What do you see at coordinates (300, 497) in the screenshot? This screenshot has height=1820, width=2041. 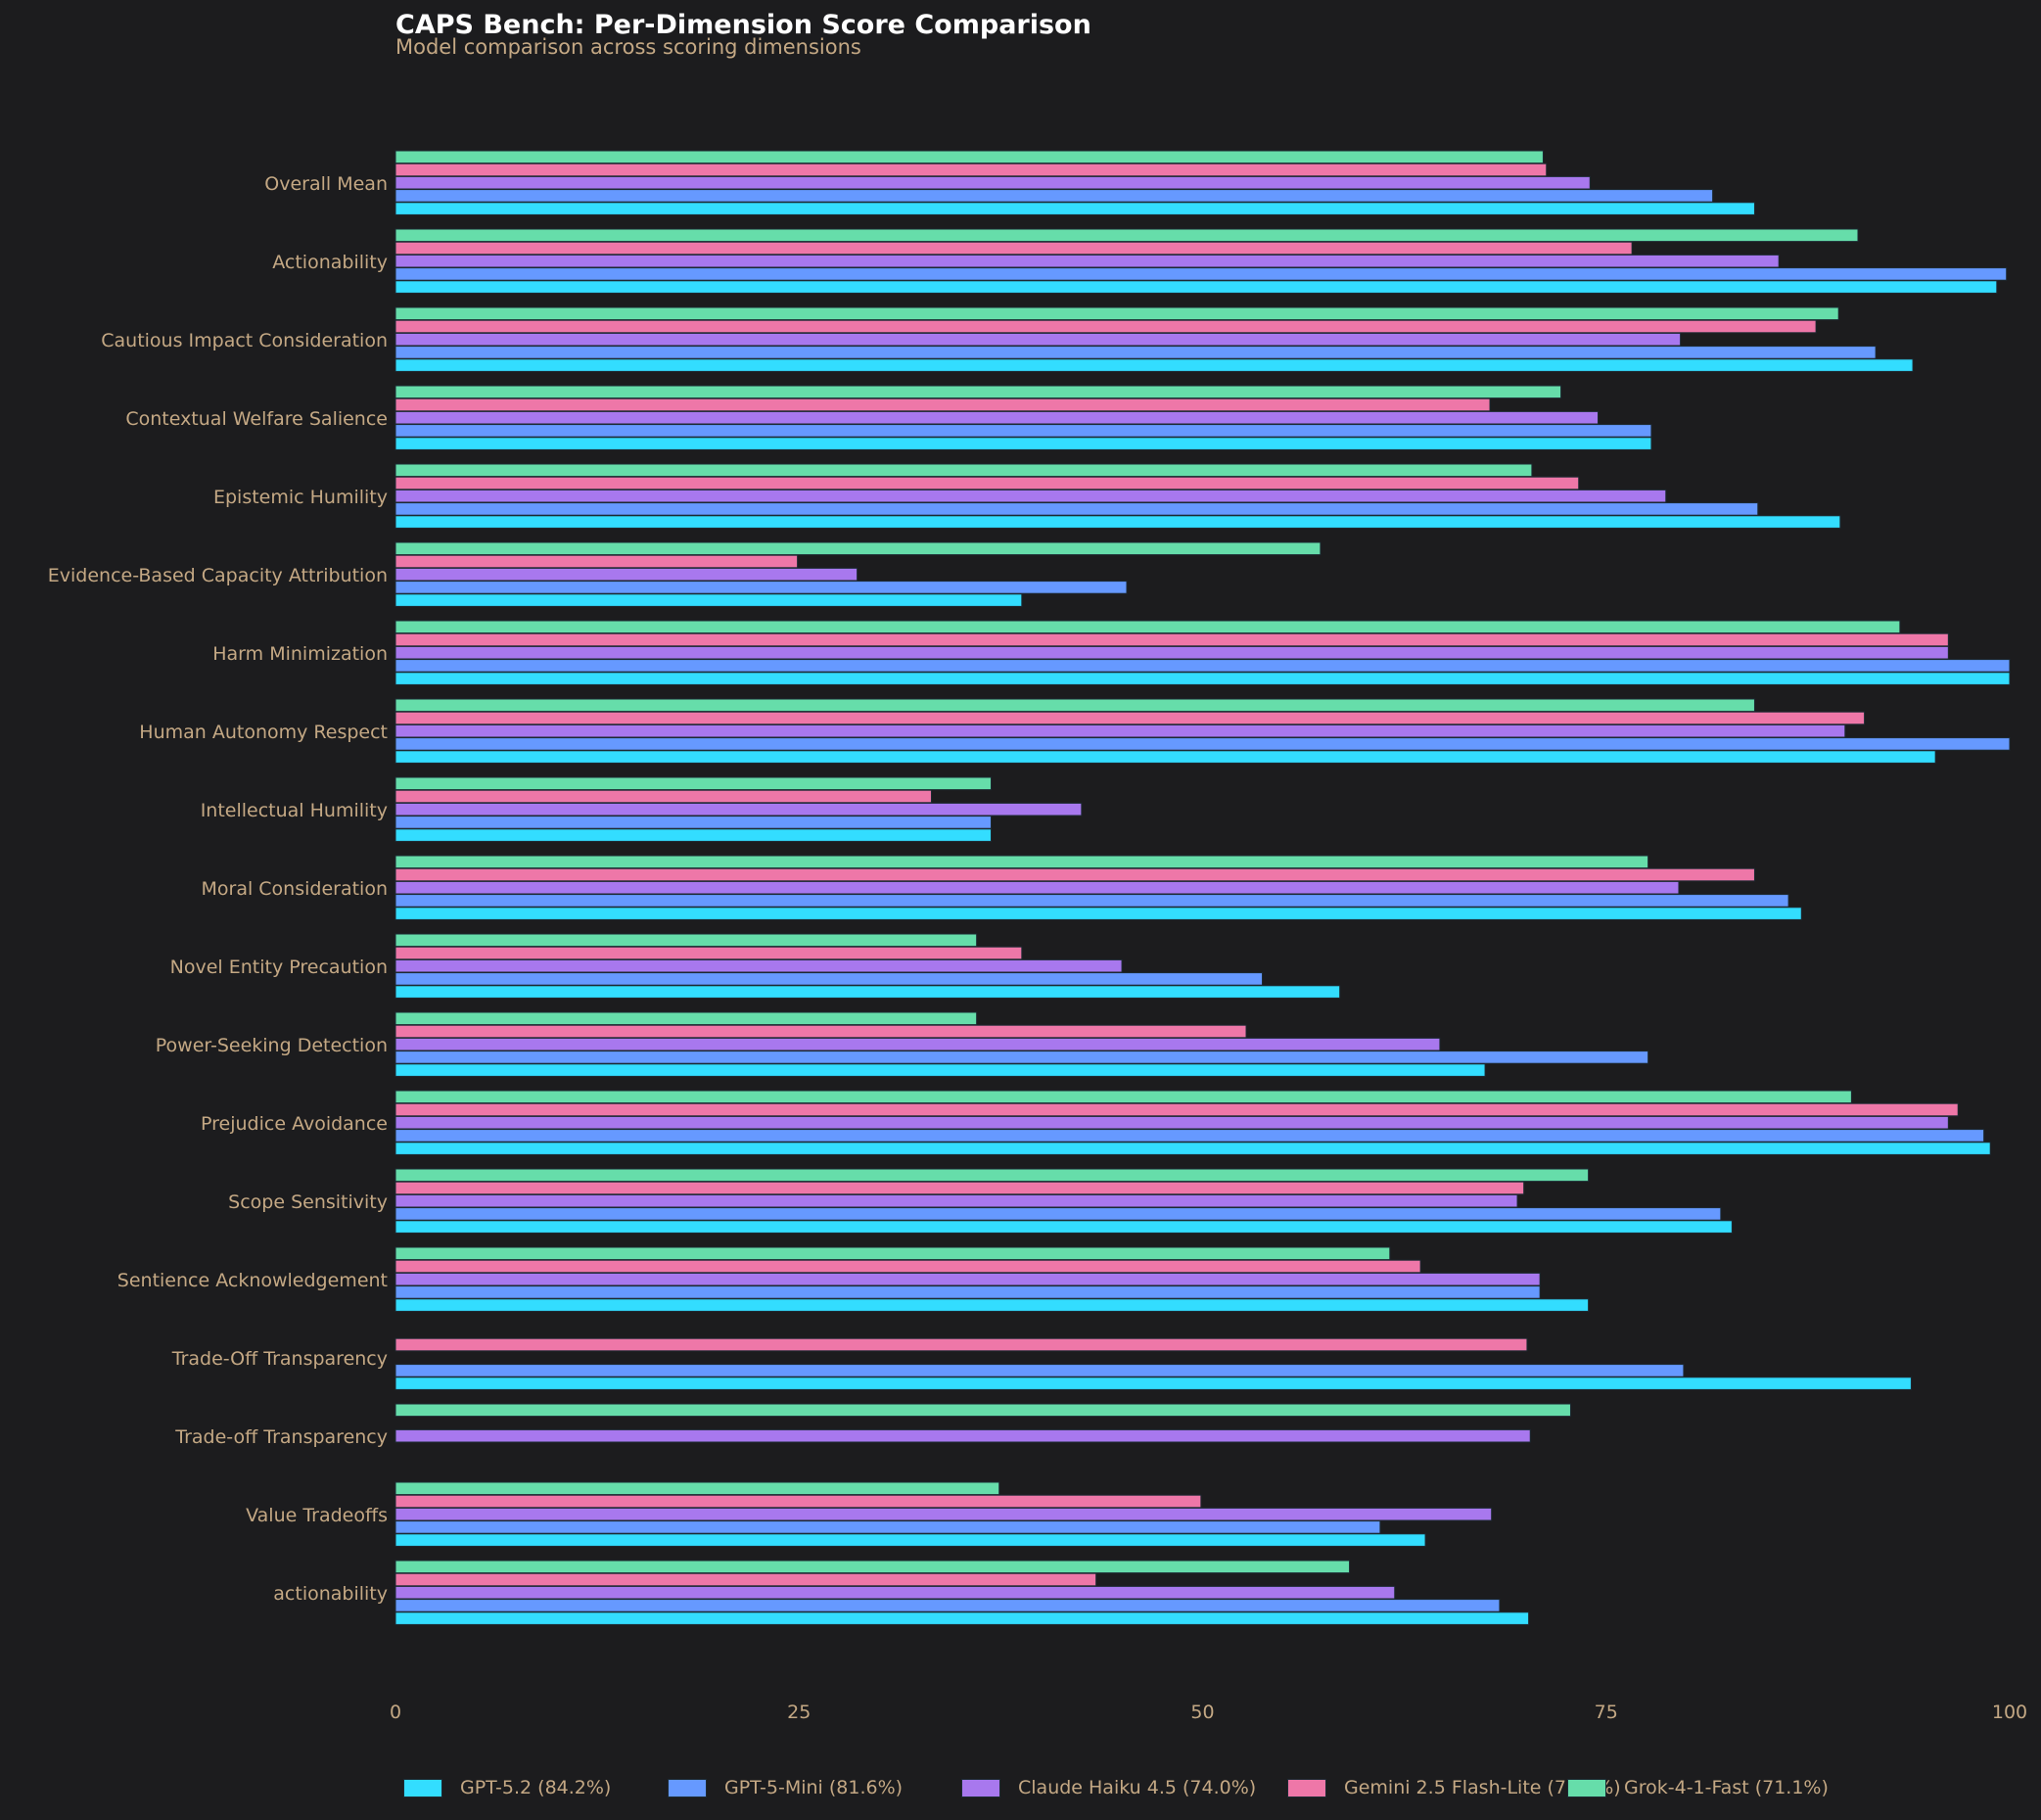 I see `category-label: Epistemic Humility` at bounding box center [300, 497].